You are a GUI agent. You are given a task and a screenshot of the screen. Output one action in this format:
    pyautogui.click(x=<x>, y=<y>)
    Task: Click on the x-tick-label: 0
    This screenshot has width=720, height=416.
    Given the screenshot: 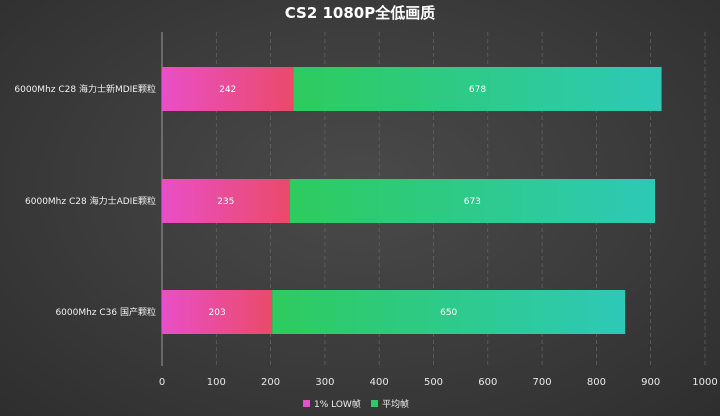 What is the action you would take?
    pyautogui.click(x=162, y=382)
    